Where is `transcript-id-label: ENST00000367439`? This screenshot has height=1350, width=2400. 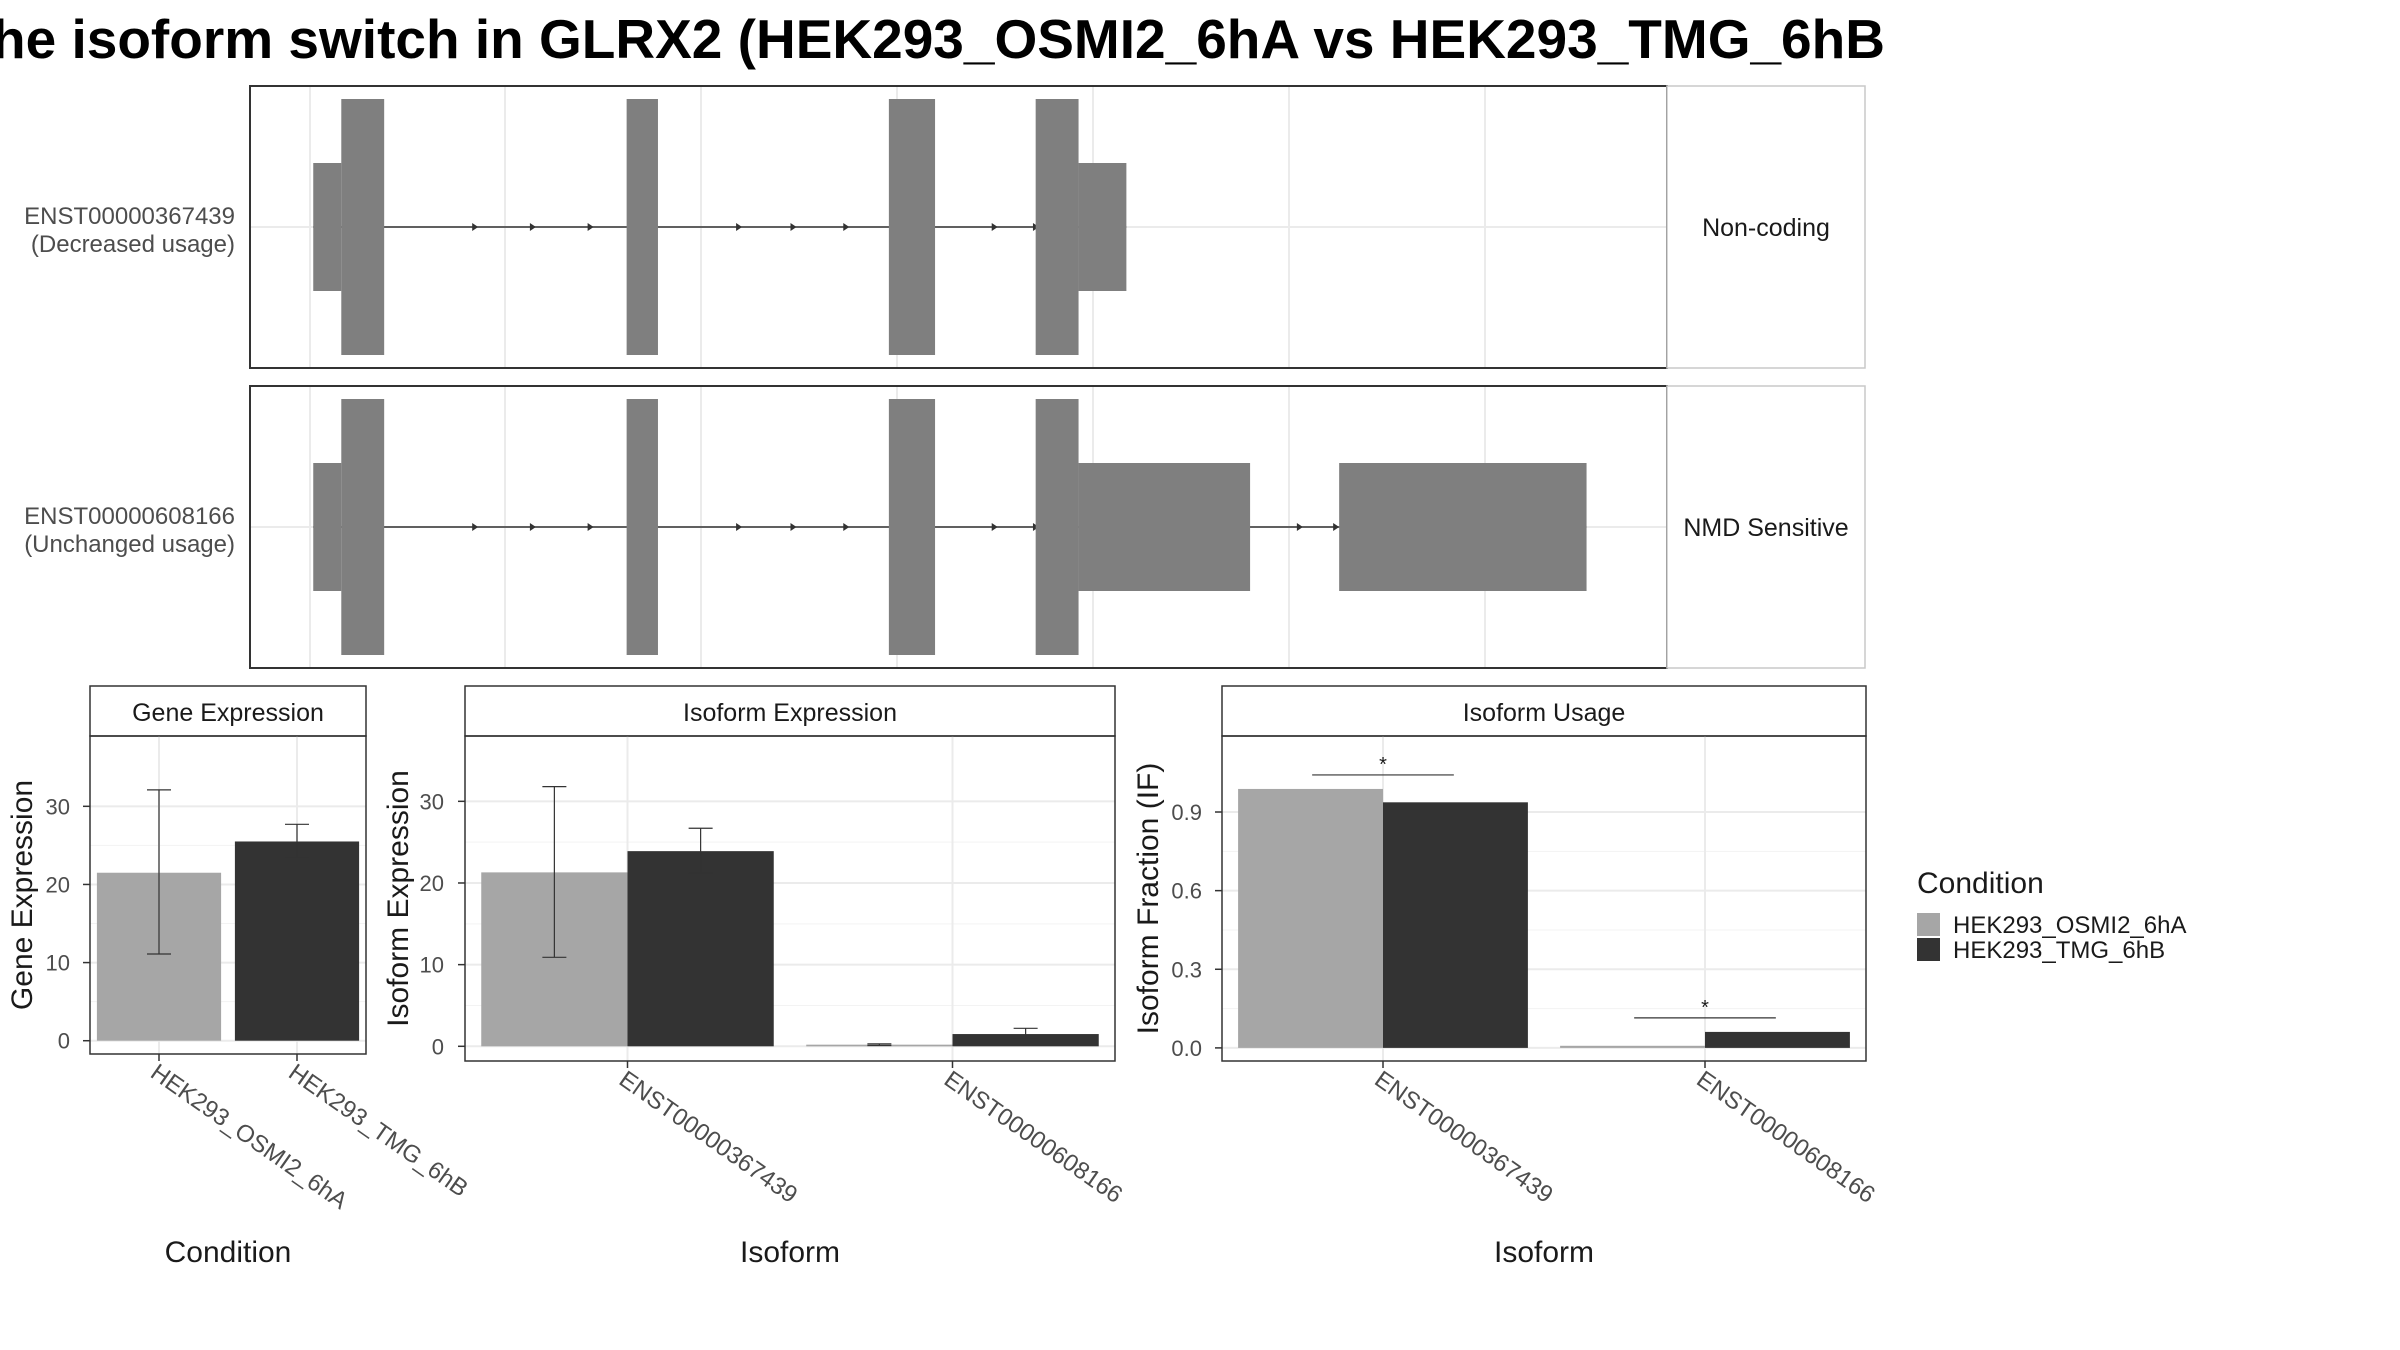
transcript-id-label: ENST00000367439 is located at coordinates (129, 216).